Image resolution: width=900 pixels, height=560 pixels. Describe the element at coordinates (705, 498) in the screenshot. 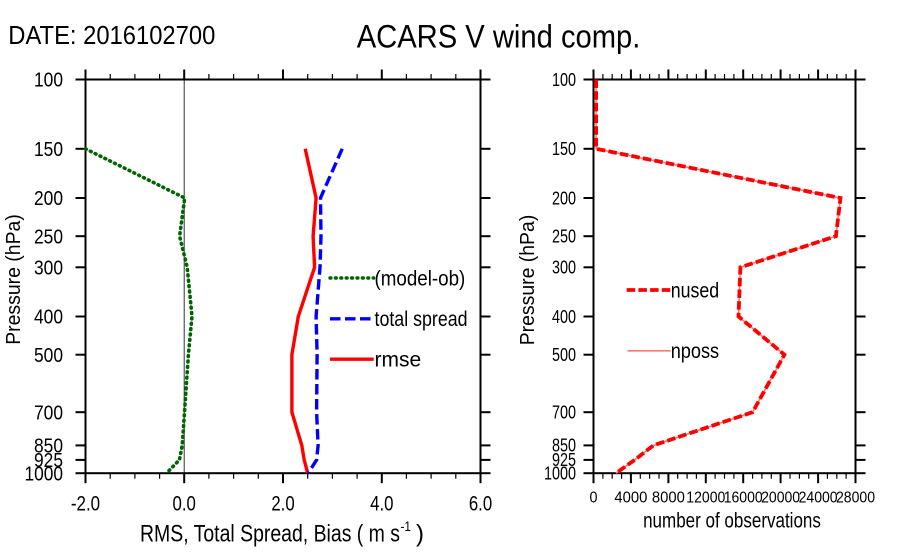

I see `svg-text: 12000` at that location.